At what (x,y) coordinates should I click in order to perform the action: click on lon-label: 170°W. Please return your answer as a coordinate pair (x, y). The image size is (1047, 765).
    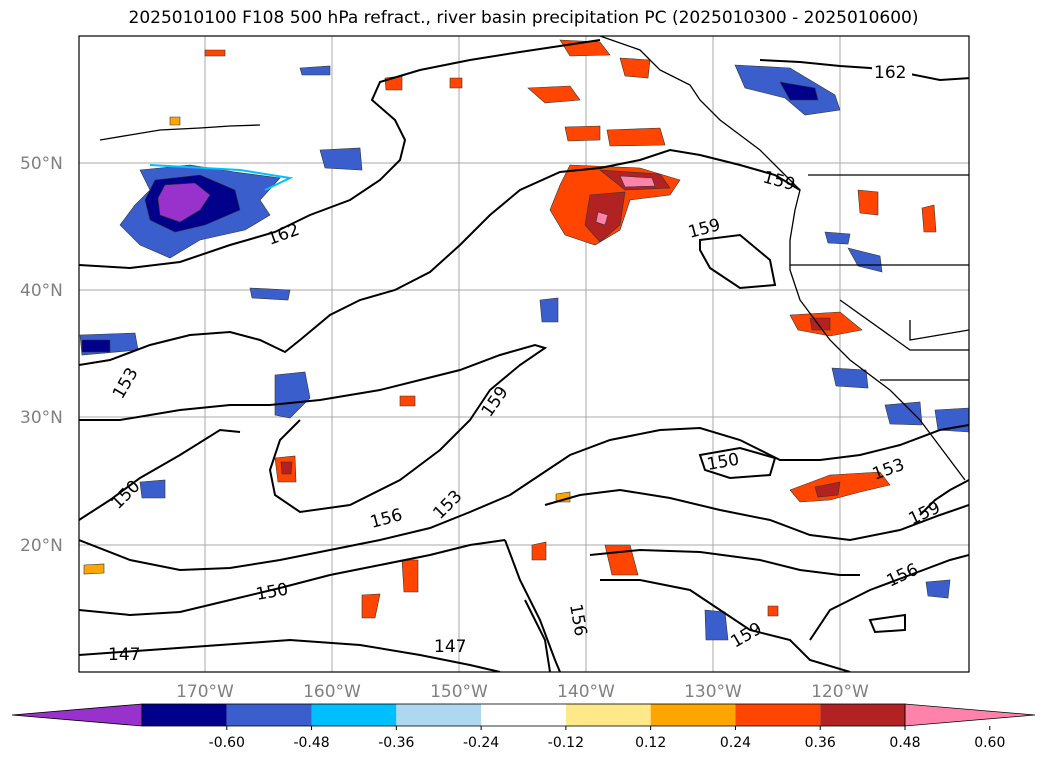
    Looking at the image, I should click on (205, 692).